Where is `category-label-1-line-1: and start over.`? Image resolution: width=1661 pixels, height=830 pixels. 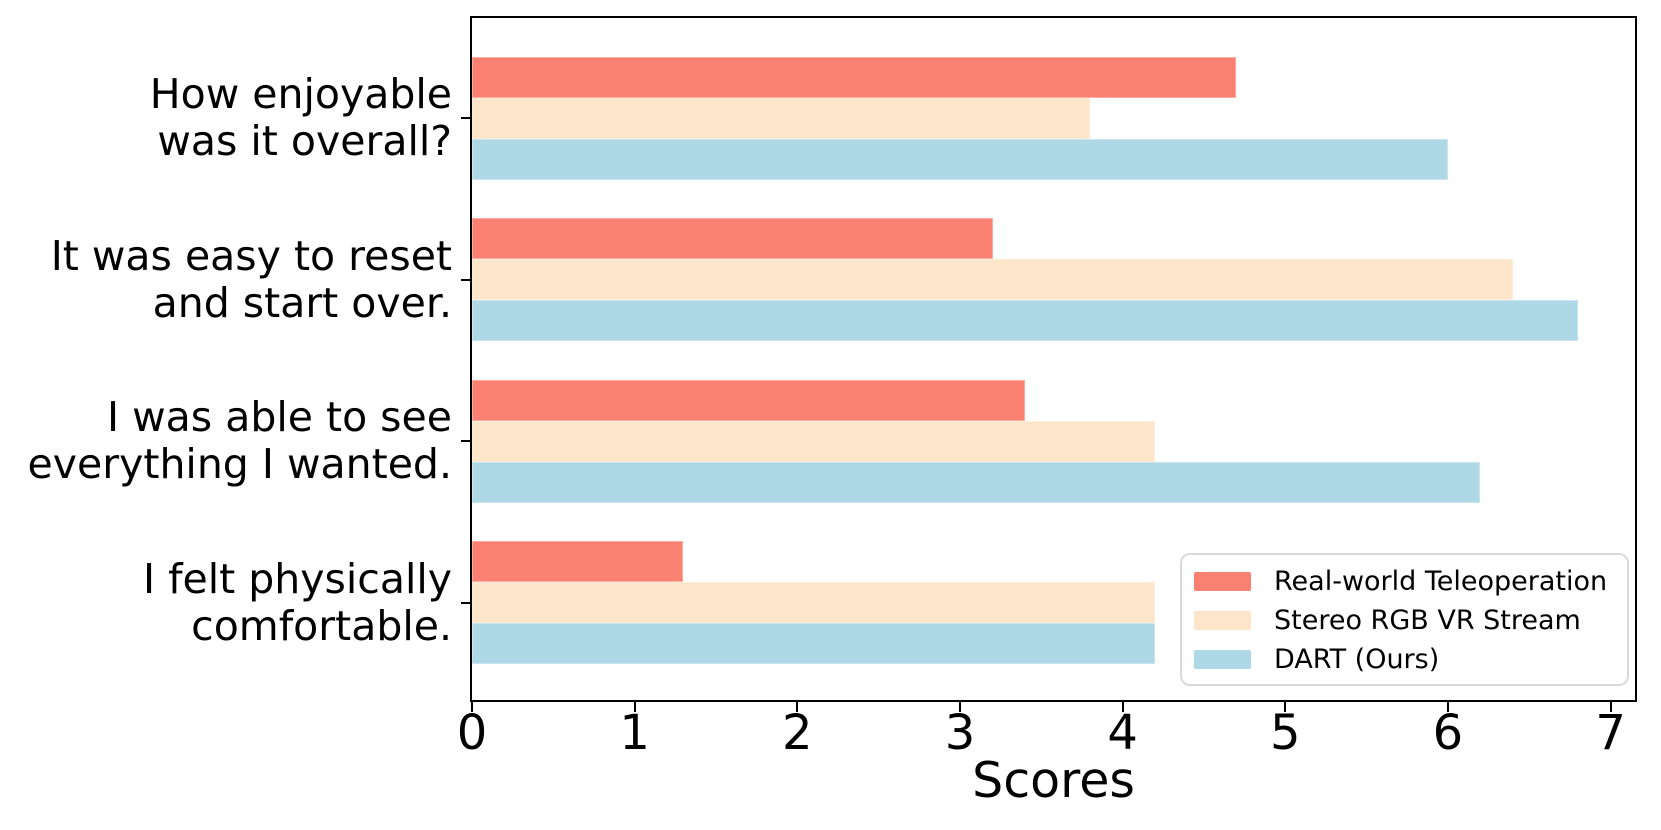 category-label-1-line-1: and start over. is located at coordinates (302, 302).